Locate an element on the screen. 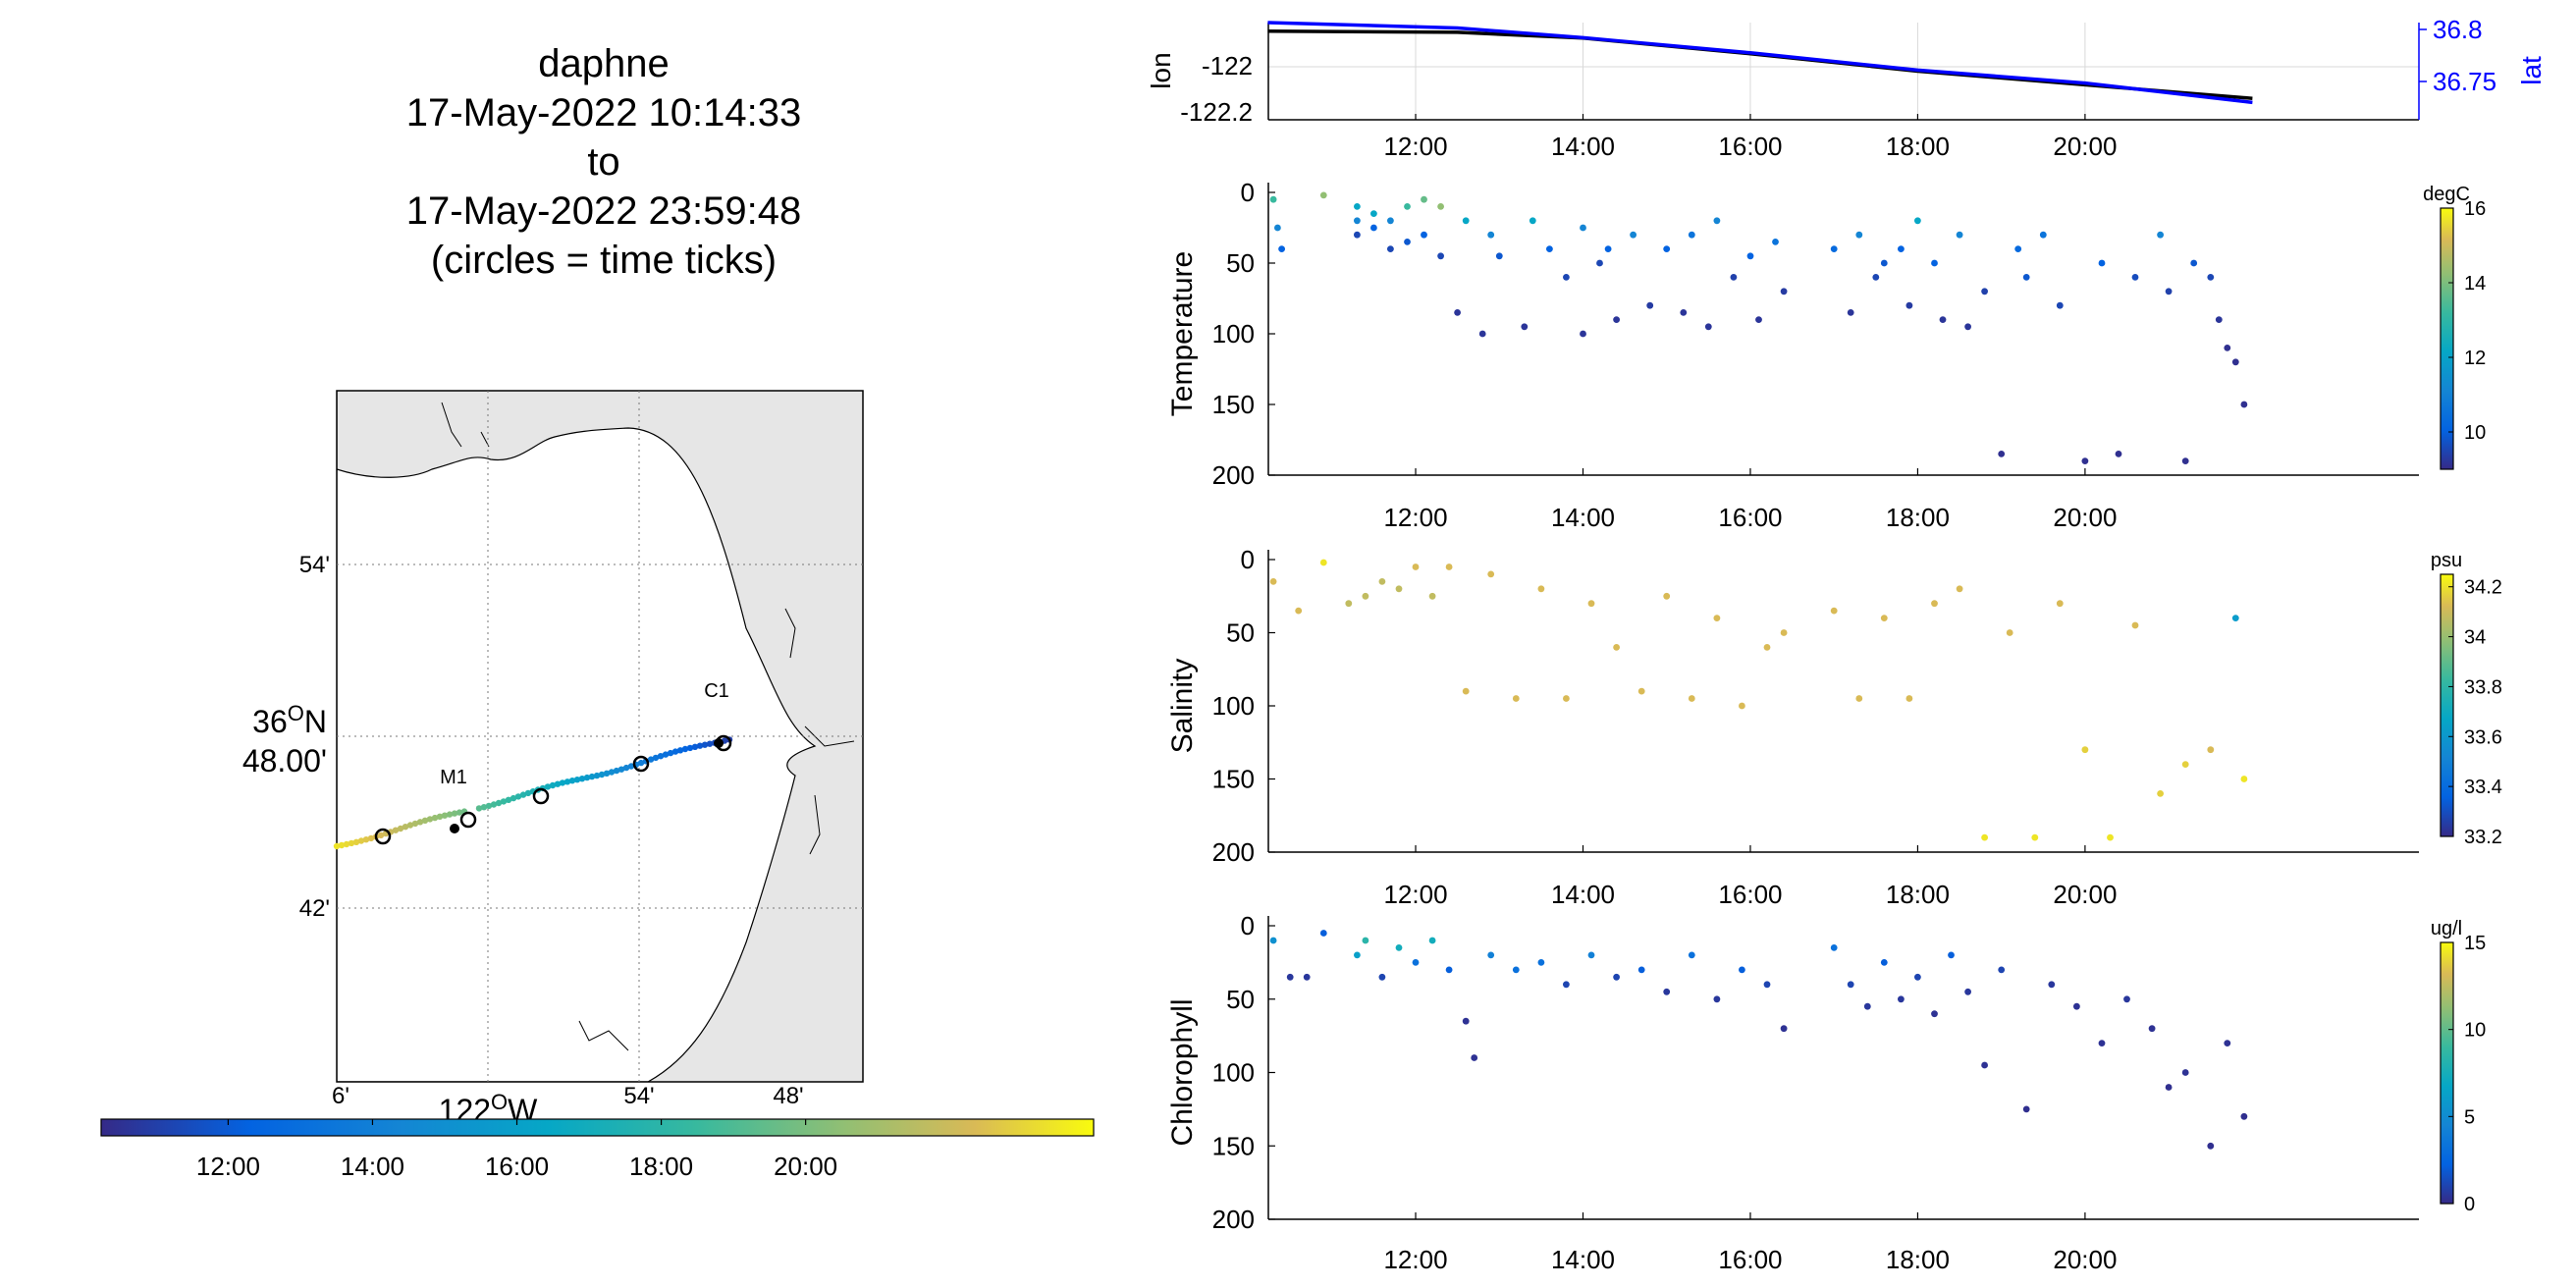 The width and height of the screenshot is (2576, 1288). map-lat-label-main: 36ON is located at coordinates (289, 720).